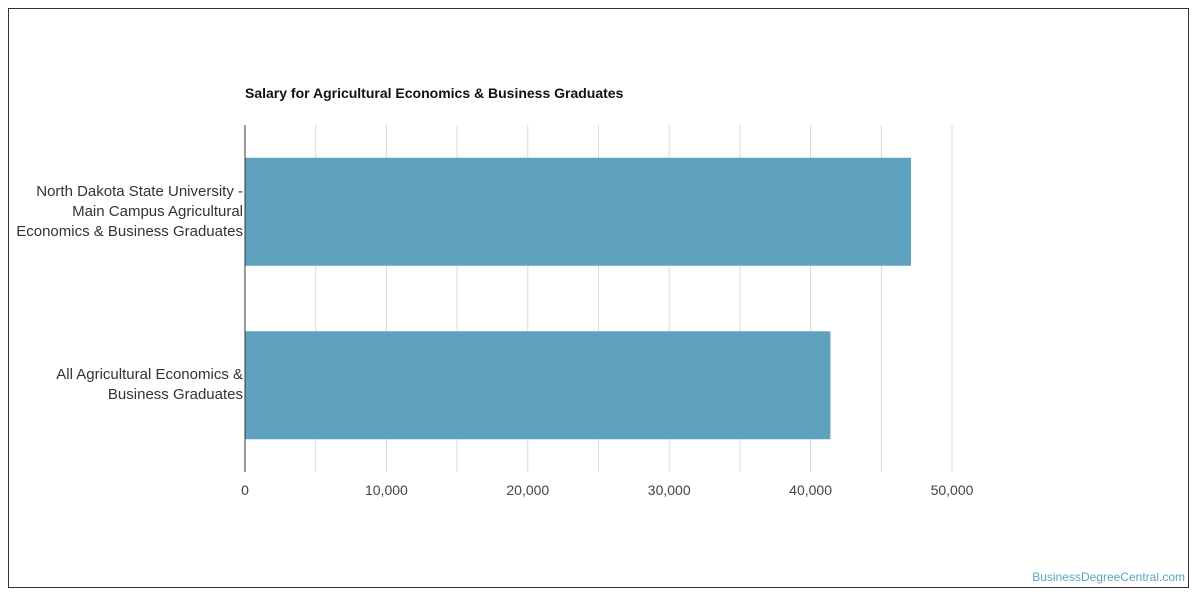 This screenshot has height=600, width=1200. Describe the element at coordinates (175, 395) in the screenshot. I see `category-label-line: Business Graduates` at that location.